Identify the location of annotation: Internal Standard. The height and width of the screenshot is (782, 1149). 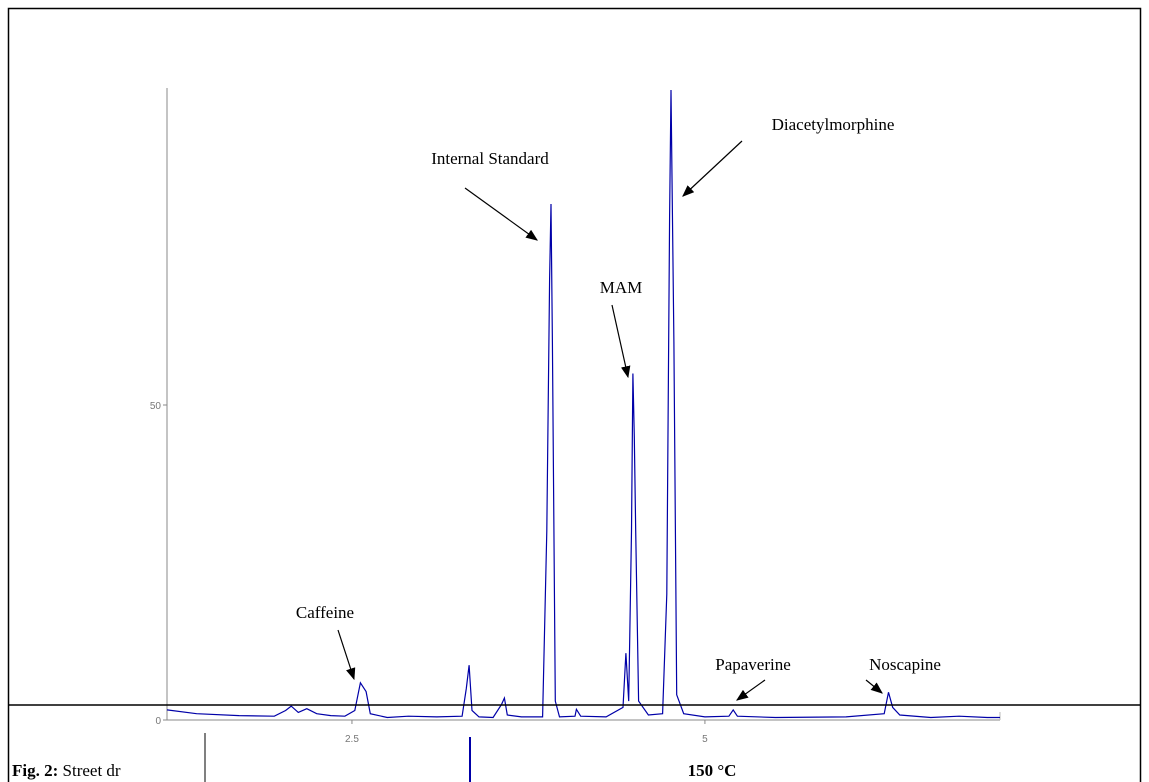
(490, 158).